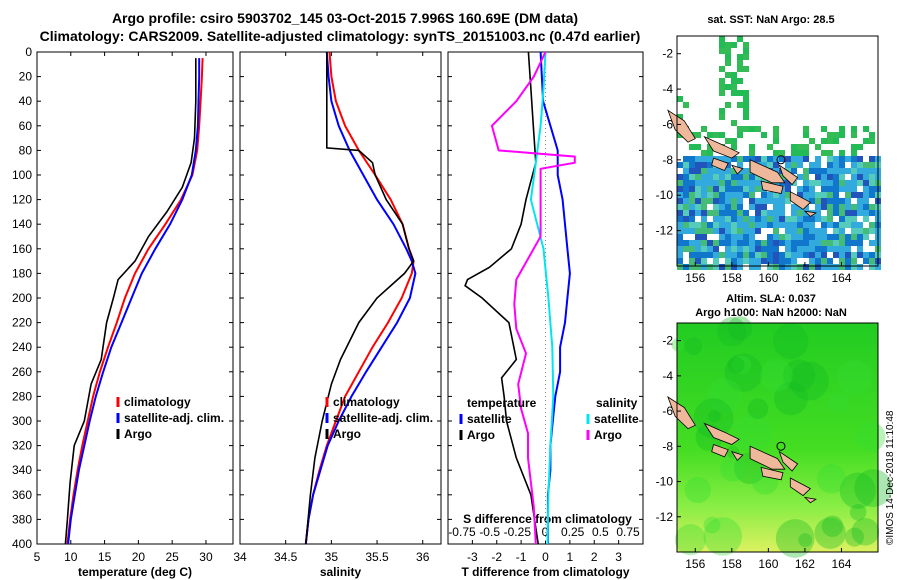 This screenshot has width=900, height=580. What do you see at coordinates (26, 150) in the screenshot?
I see `y-tick-label: 80` at bounding box center [26, 150].